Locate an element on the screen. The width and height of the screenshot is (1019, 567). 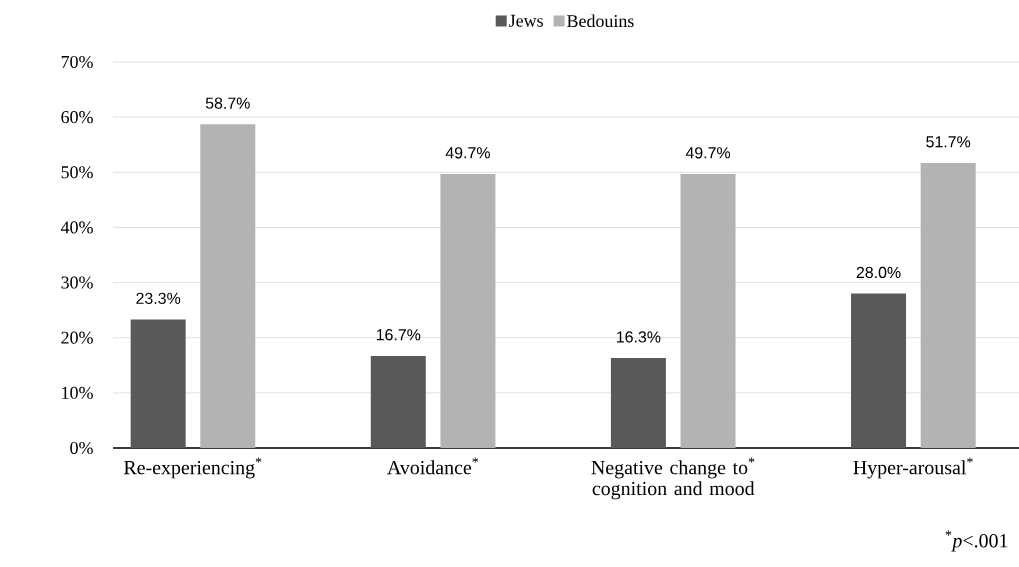
y-tick-label: 50% is located at coordinates (77, 172).